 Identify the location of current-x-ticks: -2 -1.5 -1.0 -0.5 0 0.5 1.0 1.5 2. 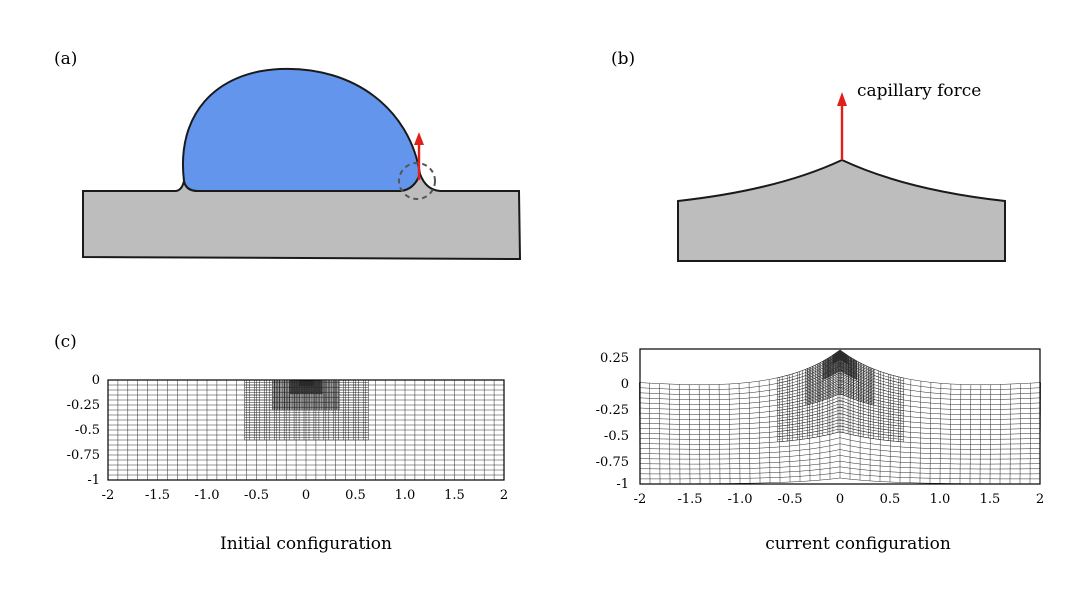
(839, 499).